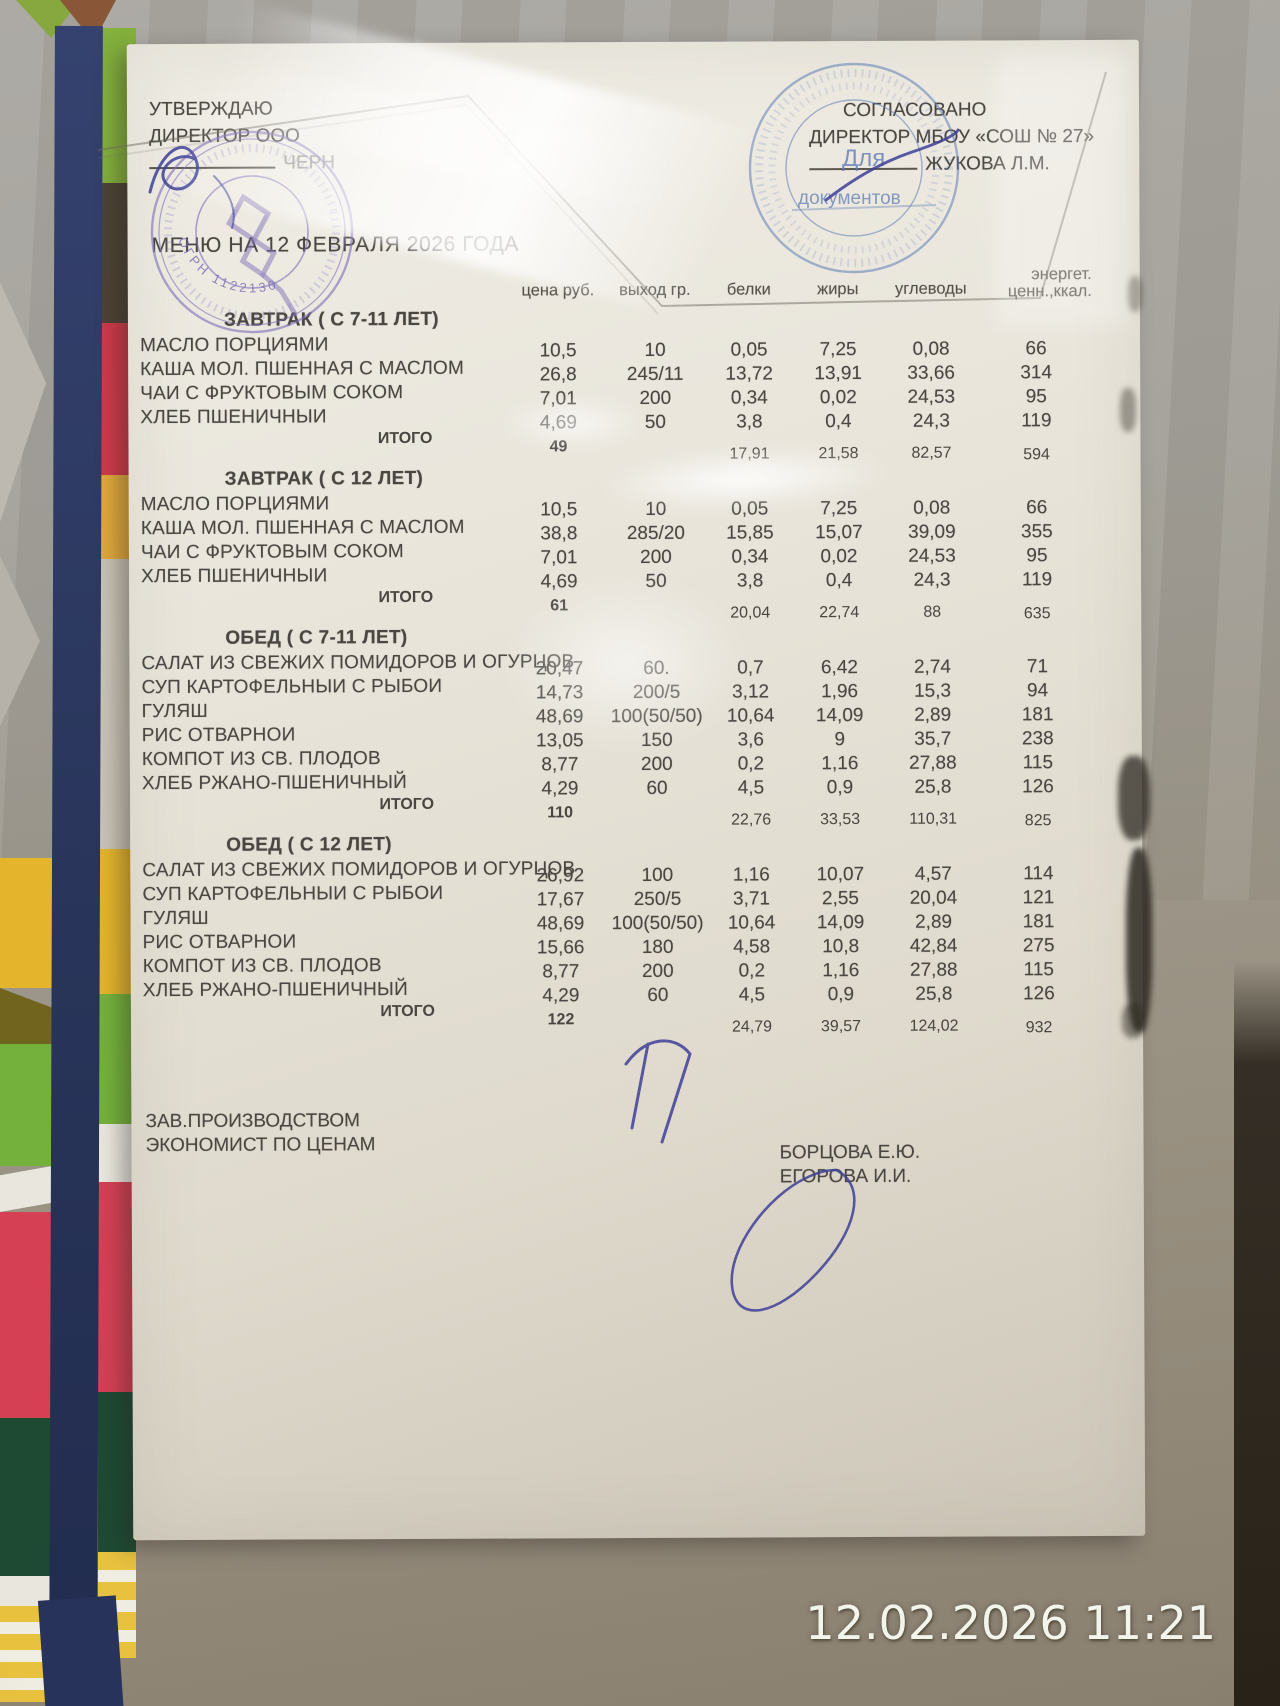 The width and height of the screenshot is (1280, 1706). I want to click on cell-kcal: 314, so click(1036, 373).